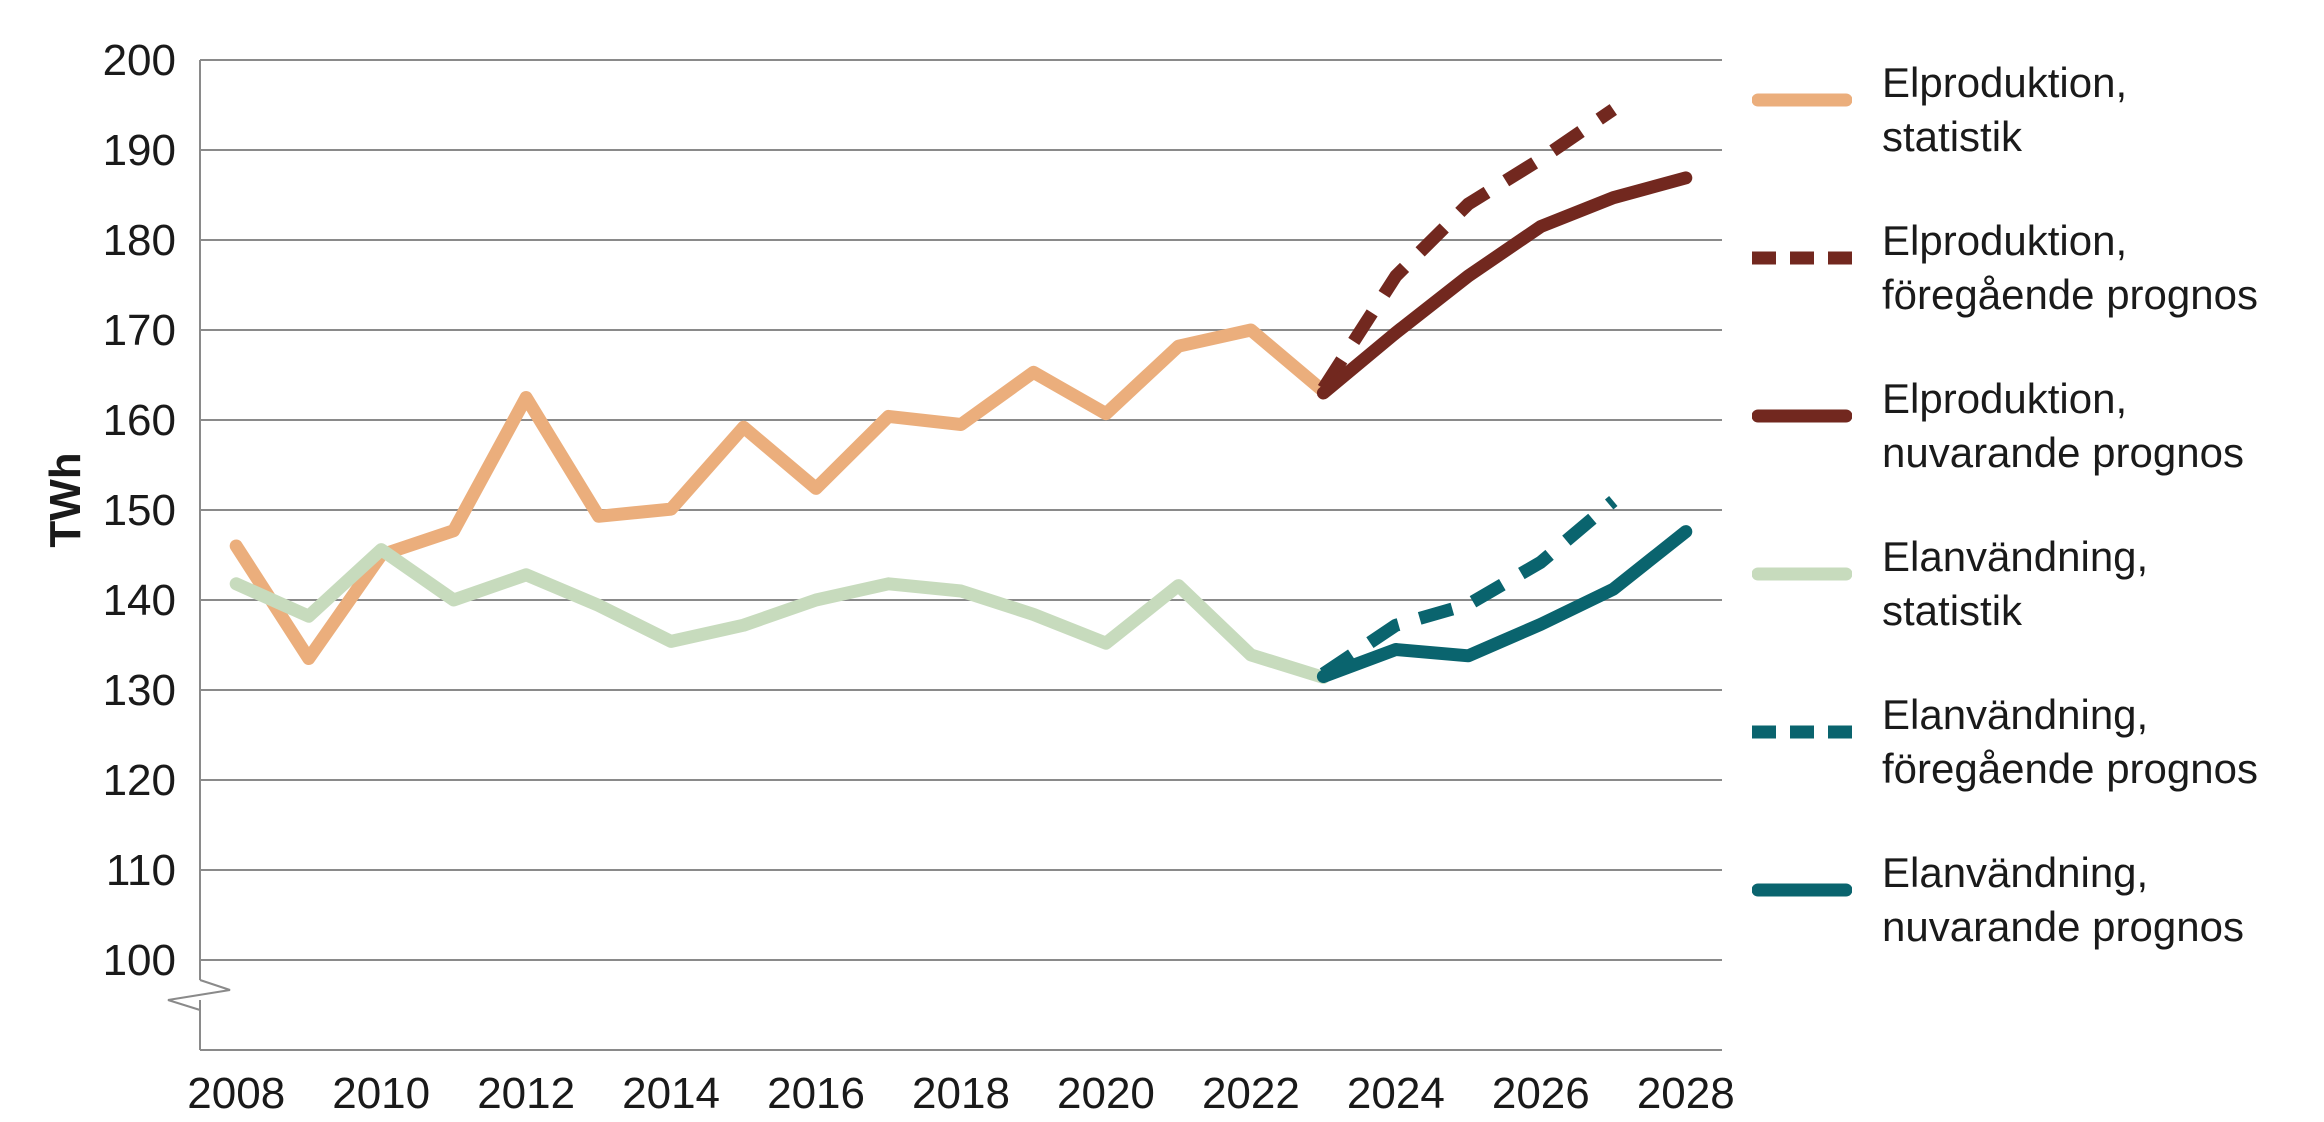  I want to click on legend-item: Elanvändning, nuvarande prognos, so click(2032, 925).